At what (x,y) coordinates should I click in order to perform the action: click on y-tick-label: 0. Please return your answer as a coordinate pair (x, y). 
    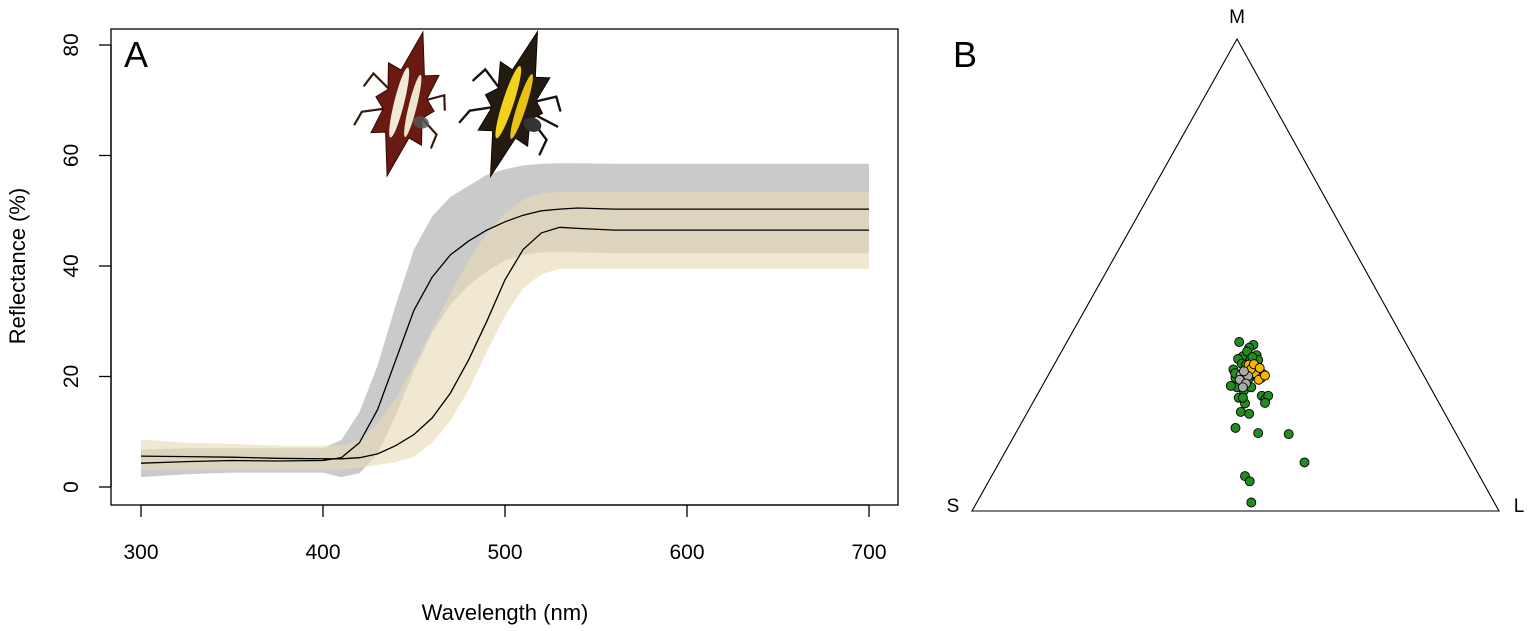
    Looking at the image, I should click on (71, 487).